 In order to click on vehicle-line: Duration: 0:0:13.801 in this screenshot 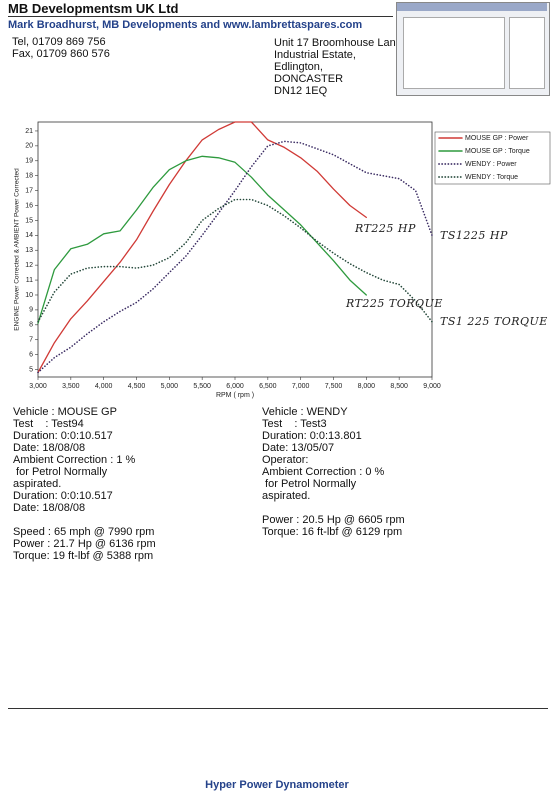, I will do `click(312, 436)`.